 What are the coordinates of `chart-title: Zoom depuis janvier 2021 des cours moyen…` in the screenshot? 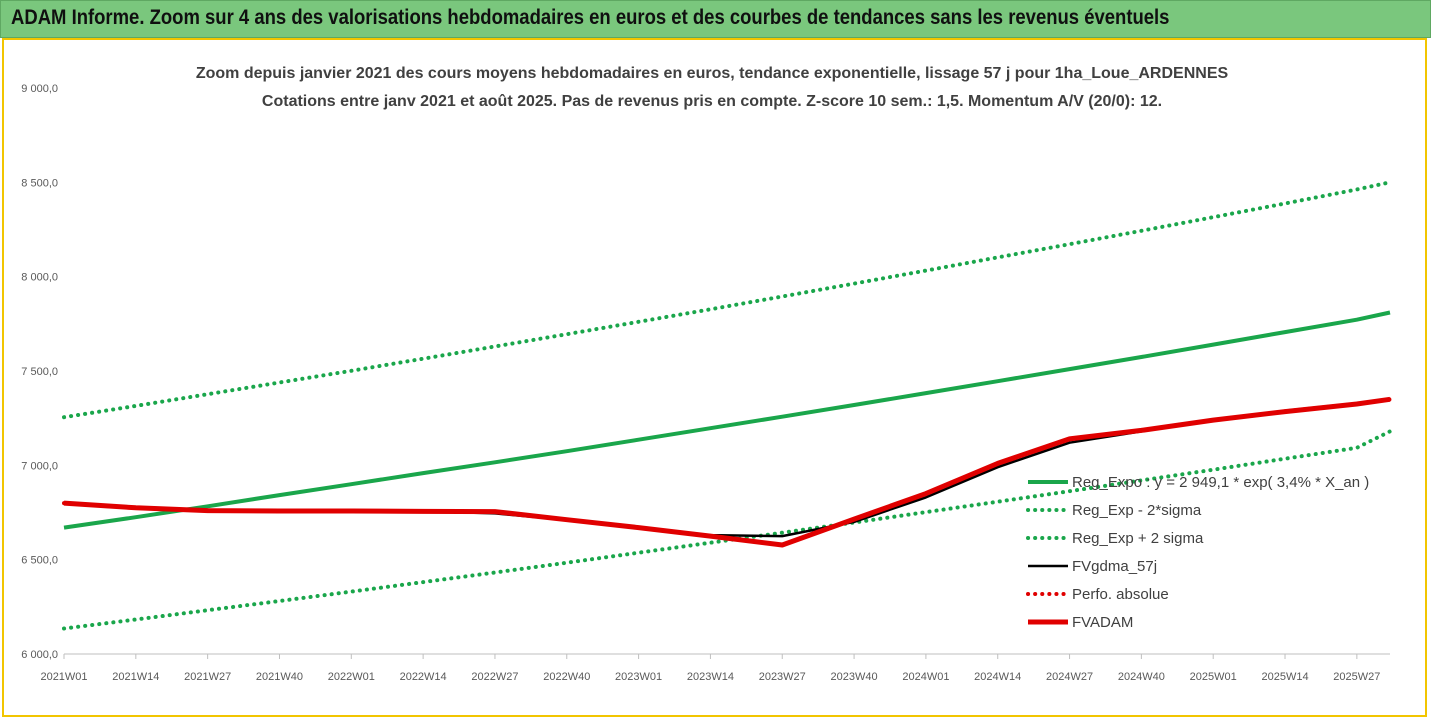 It's located at (712, 73).